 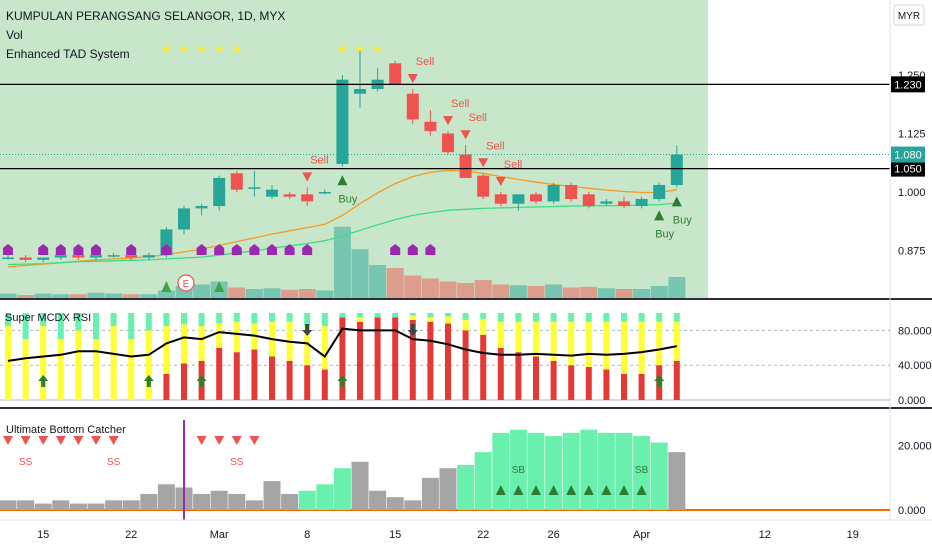 What do you see at coordinates (908, 85) in the screenshot?
I see `horizontal-line-price-label: 1.230` at bounding box center [908, 85].